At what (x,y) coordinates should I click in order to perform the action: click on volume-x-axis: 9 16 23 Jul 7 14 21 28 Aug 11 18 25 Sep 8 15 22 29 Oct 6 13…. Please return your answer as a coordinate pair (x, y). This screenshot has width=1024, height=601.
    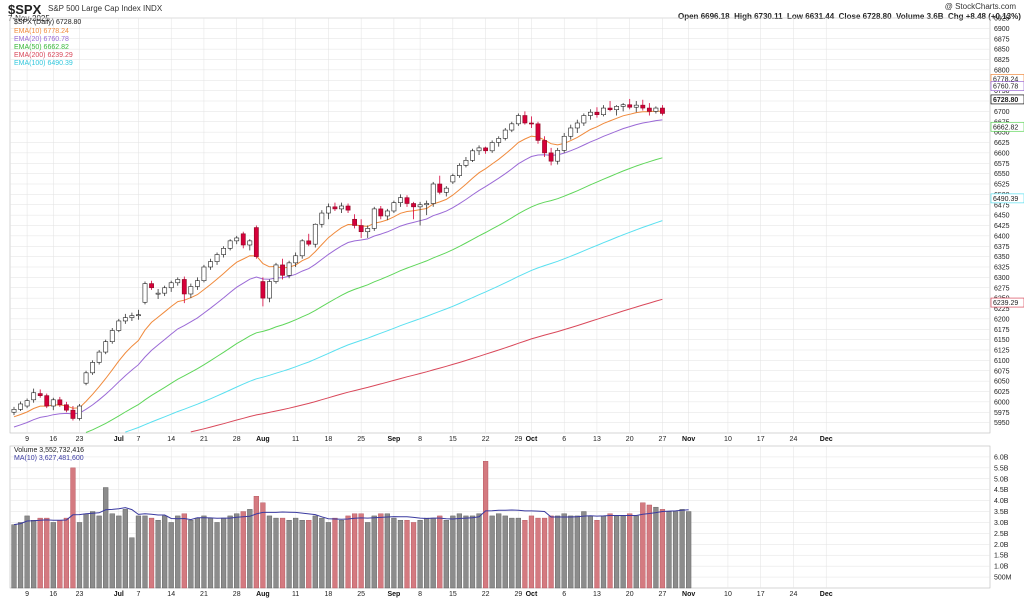
    Looking at the image, I should click on (429, 594).